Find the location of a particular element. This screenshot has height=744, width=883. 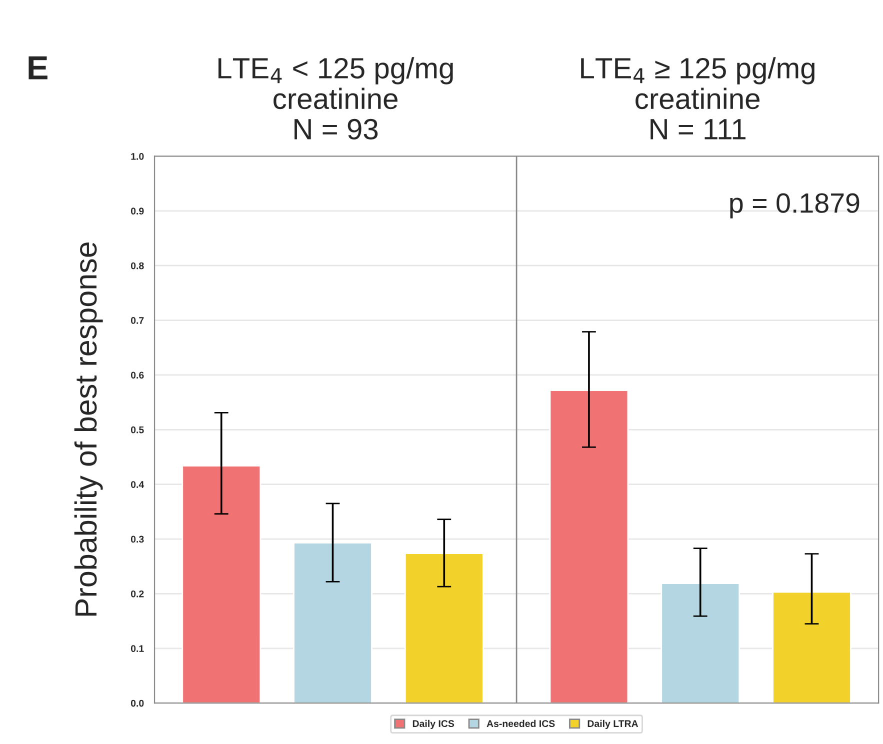

text: LTE$_{4}$ < 125 pg/mg creatinine N = 93 is located at coordinates (335, 98).